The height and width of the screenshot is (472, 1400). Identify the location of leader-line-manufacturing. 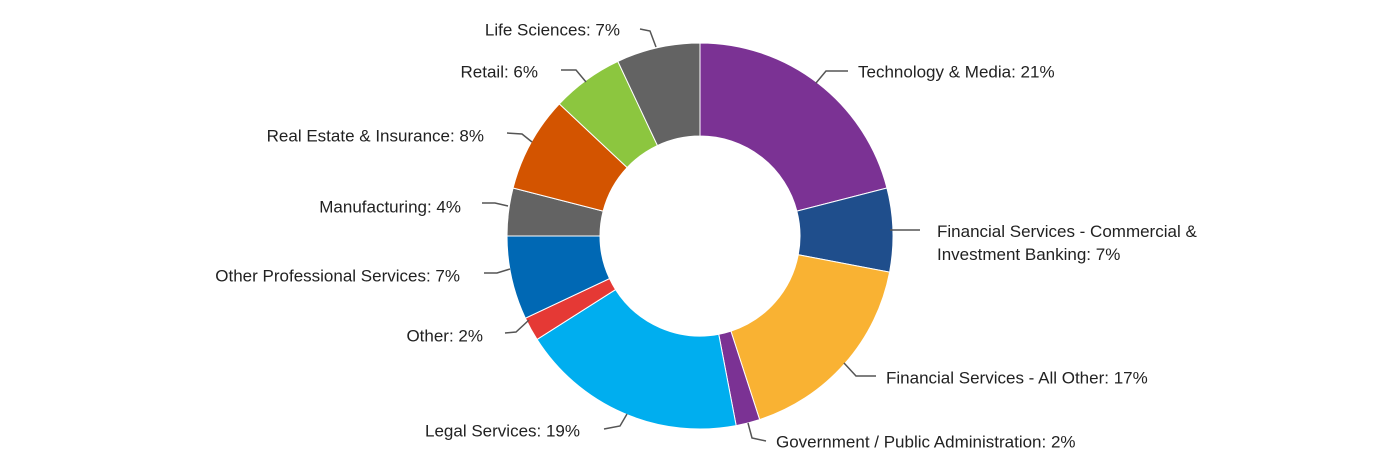
(495, 204).